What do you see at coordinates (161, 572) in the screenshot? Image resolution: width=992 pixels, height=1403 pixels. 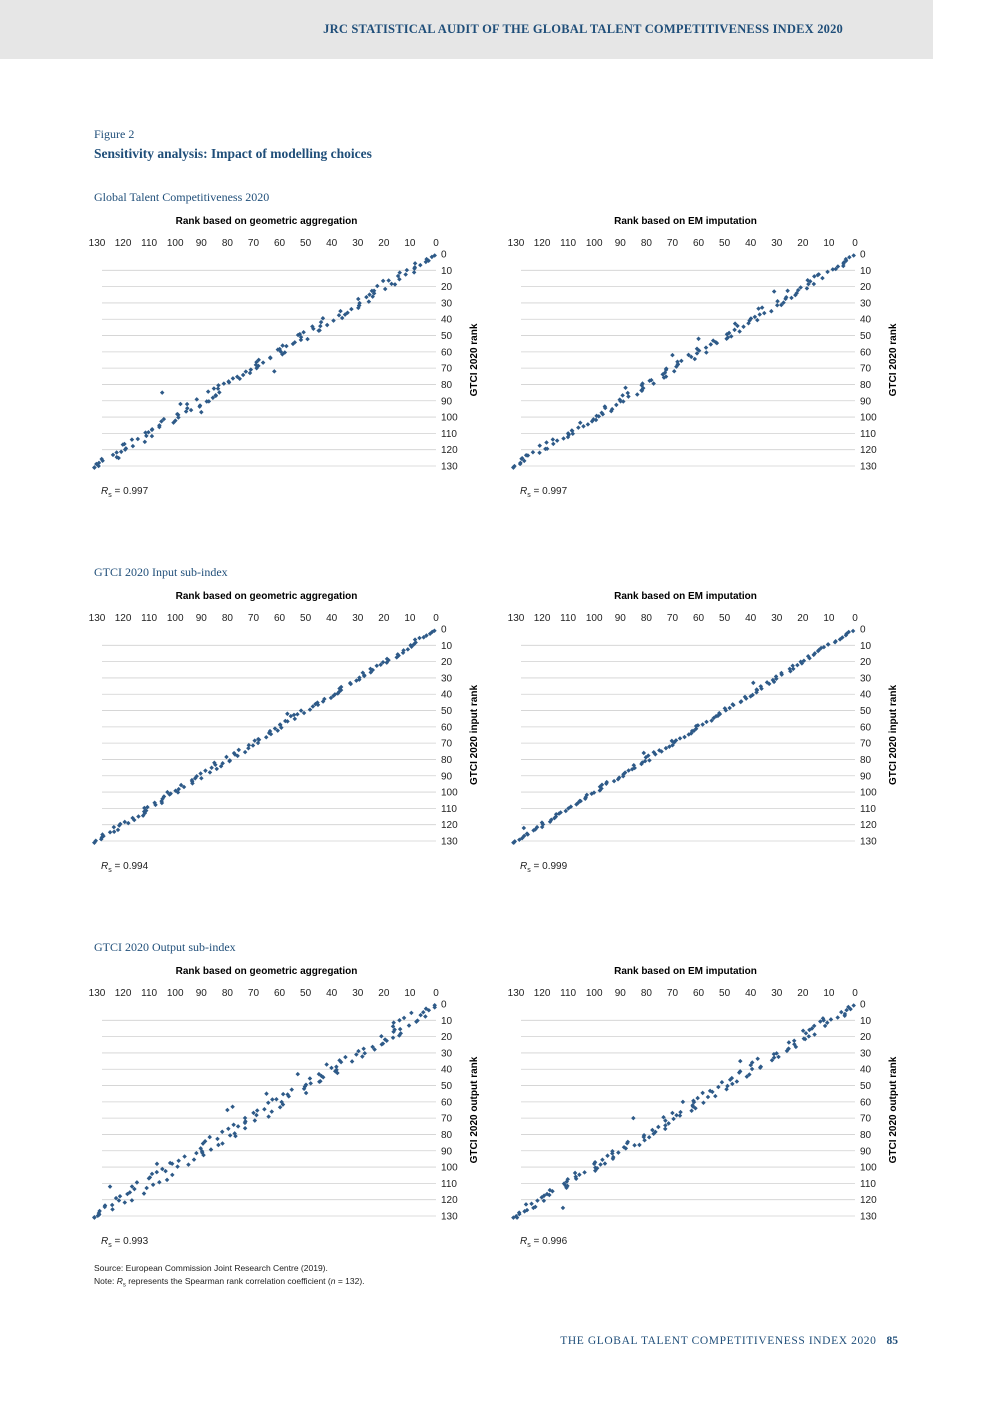 I see `section-title-input: GTCI 2020 Input sub-index` at bounding box center [161, 572].